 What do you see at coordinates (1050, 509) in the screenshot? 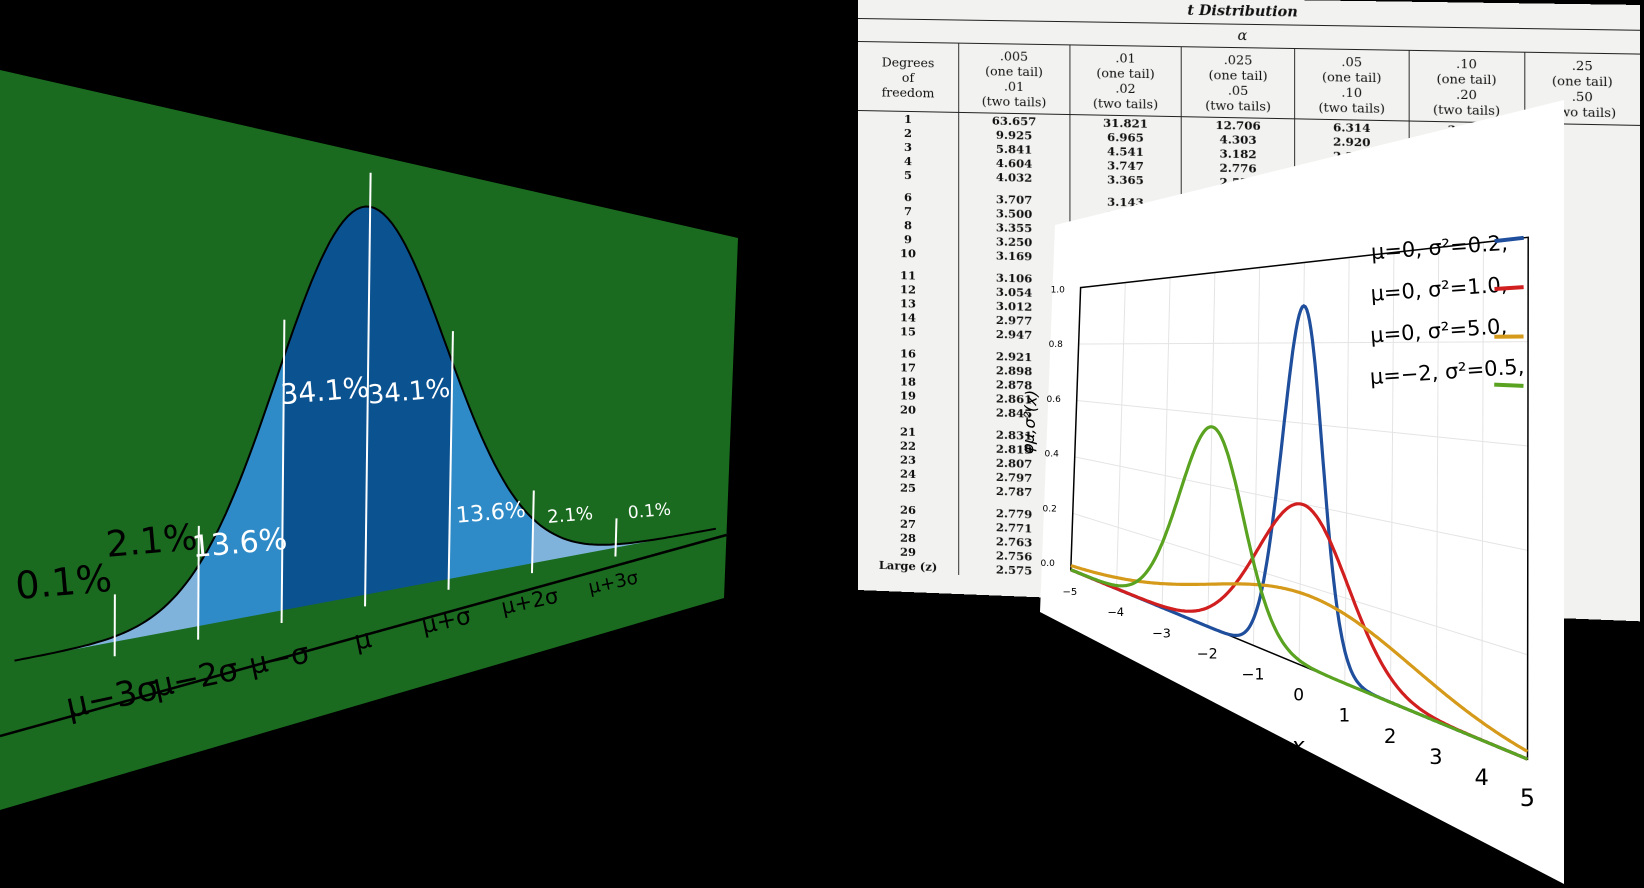
I see `y-tick-label: 0.2` at bounding box center [1050, 509].